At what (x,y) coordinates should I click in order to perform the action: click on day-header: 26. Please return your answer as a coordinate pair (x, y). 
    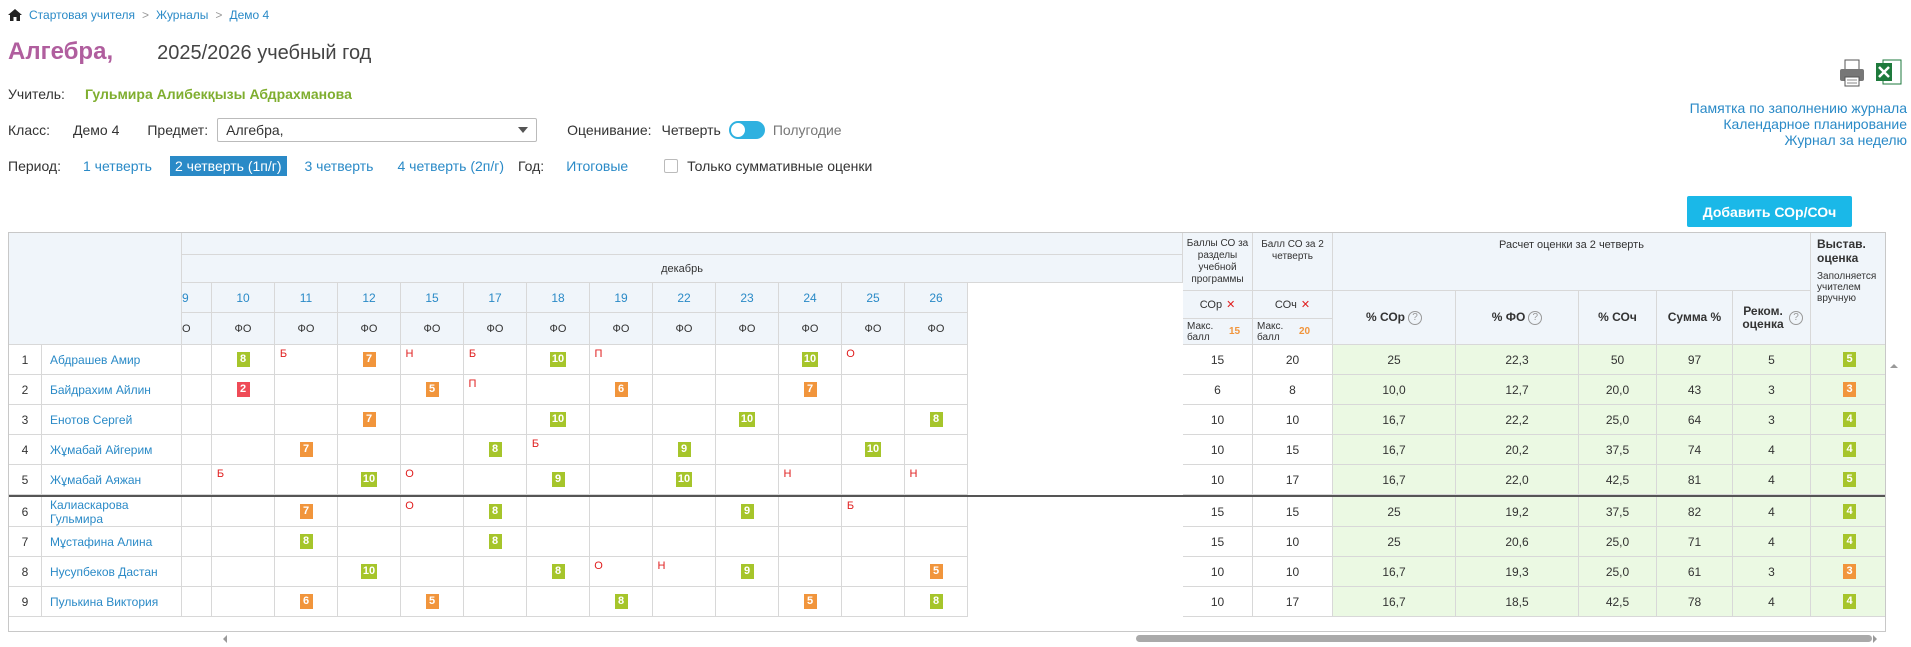
    Looking at the image, I should click on (936, 298).